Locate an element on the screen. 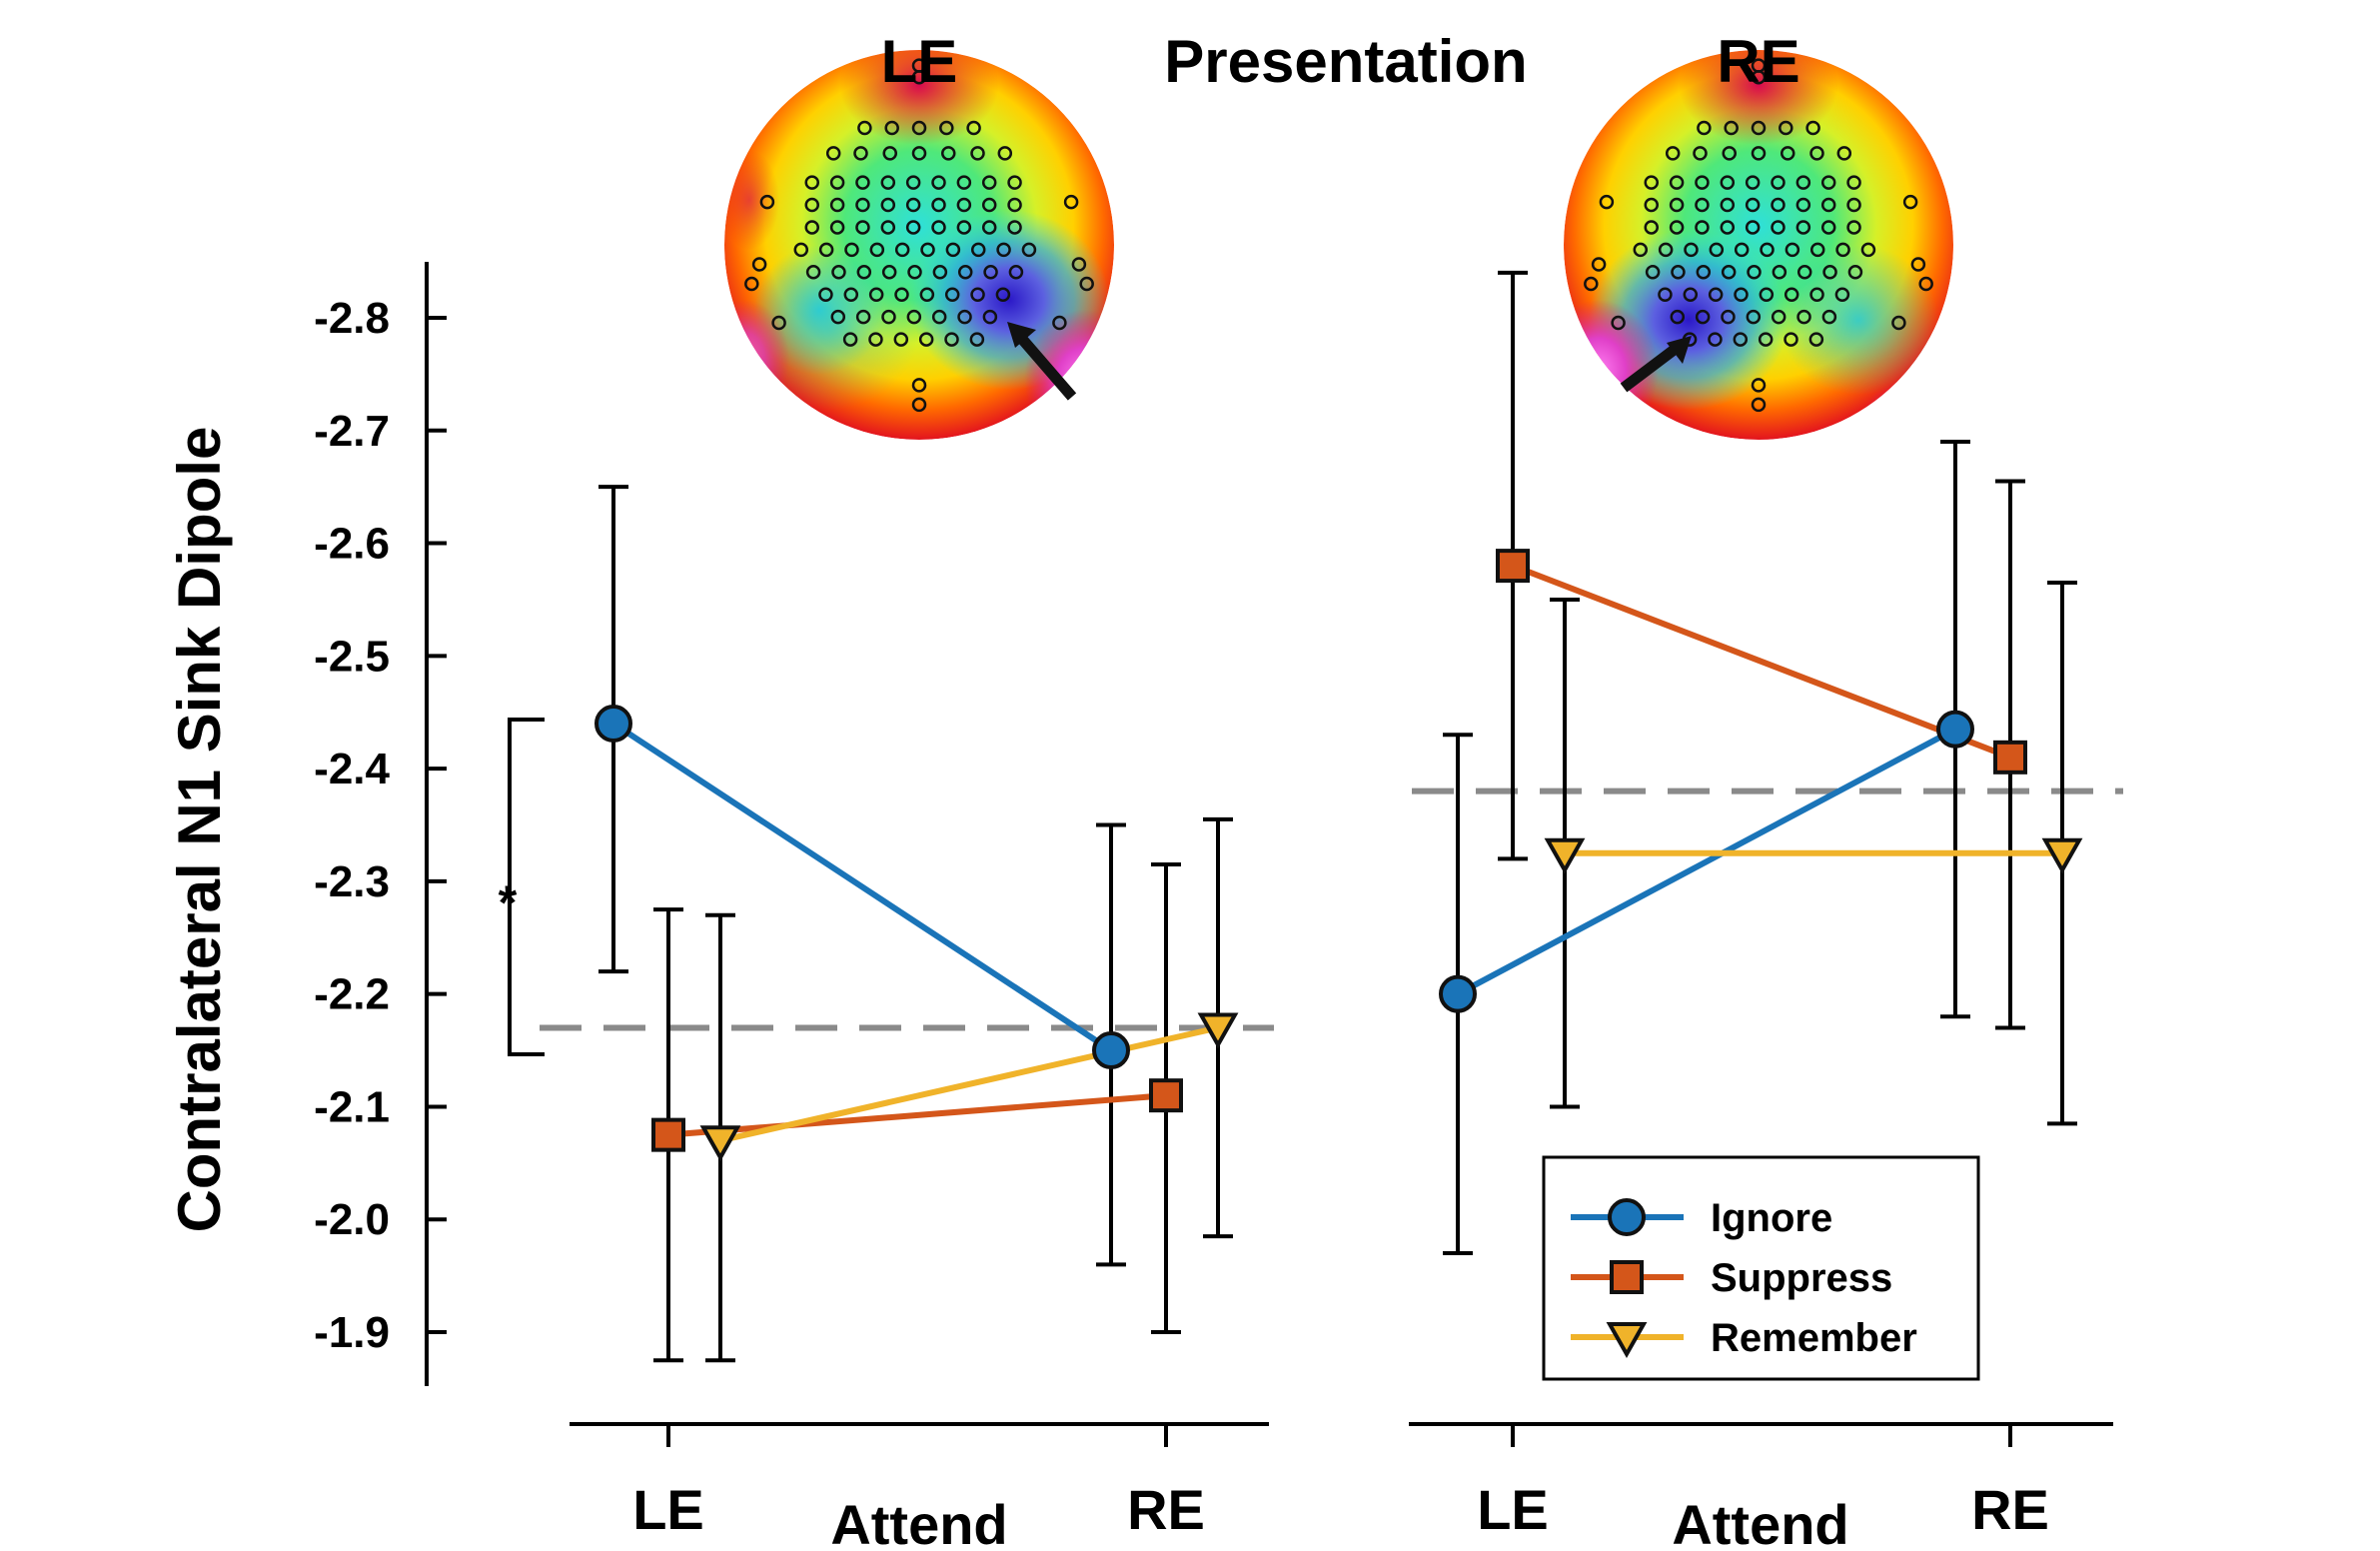  y-tick-label: -2.4 is located at coordinates (352, 769).